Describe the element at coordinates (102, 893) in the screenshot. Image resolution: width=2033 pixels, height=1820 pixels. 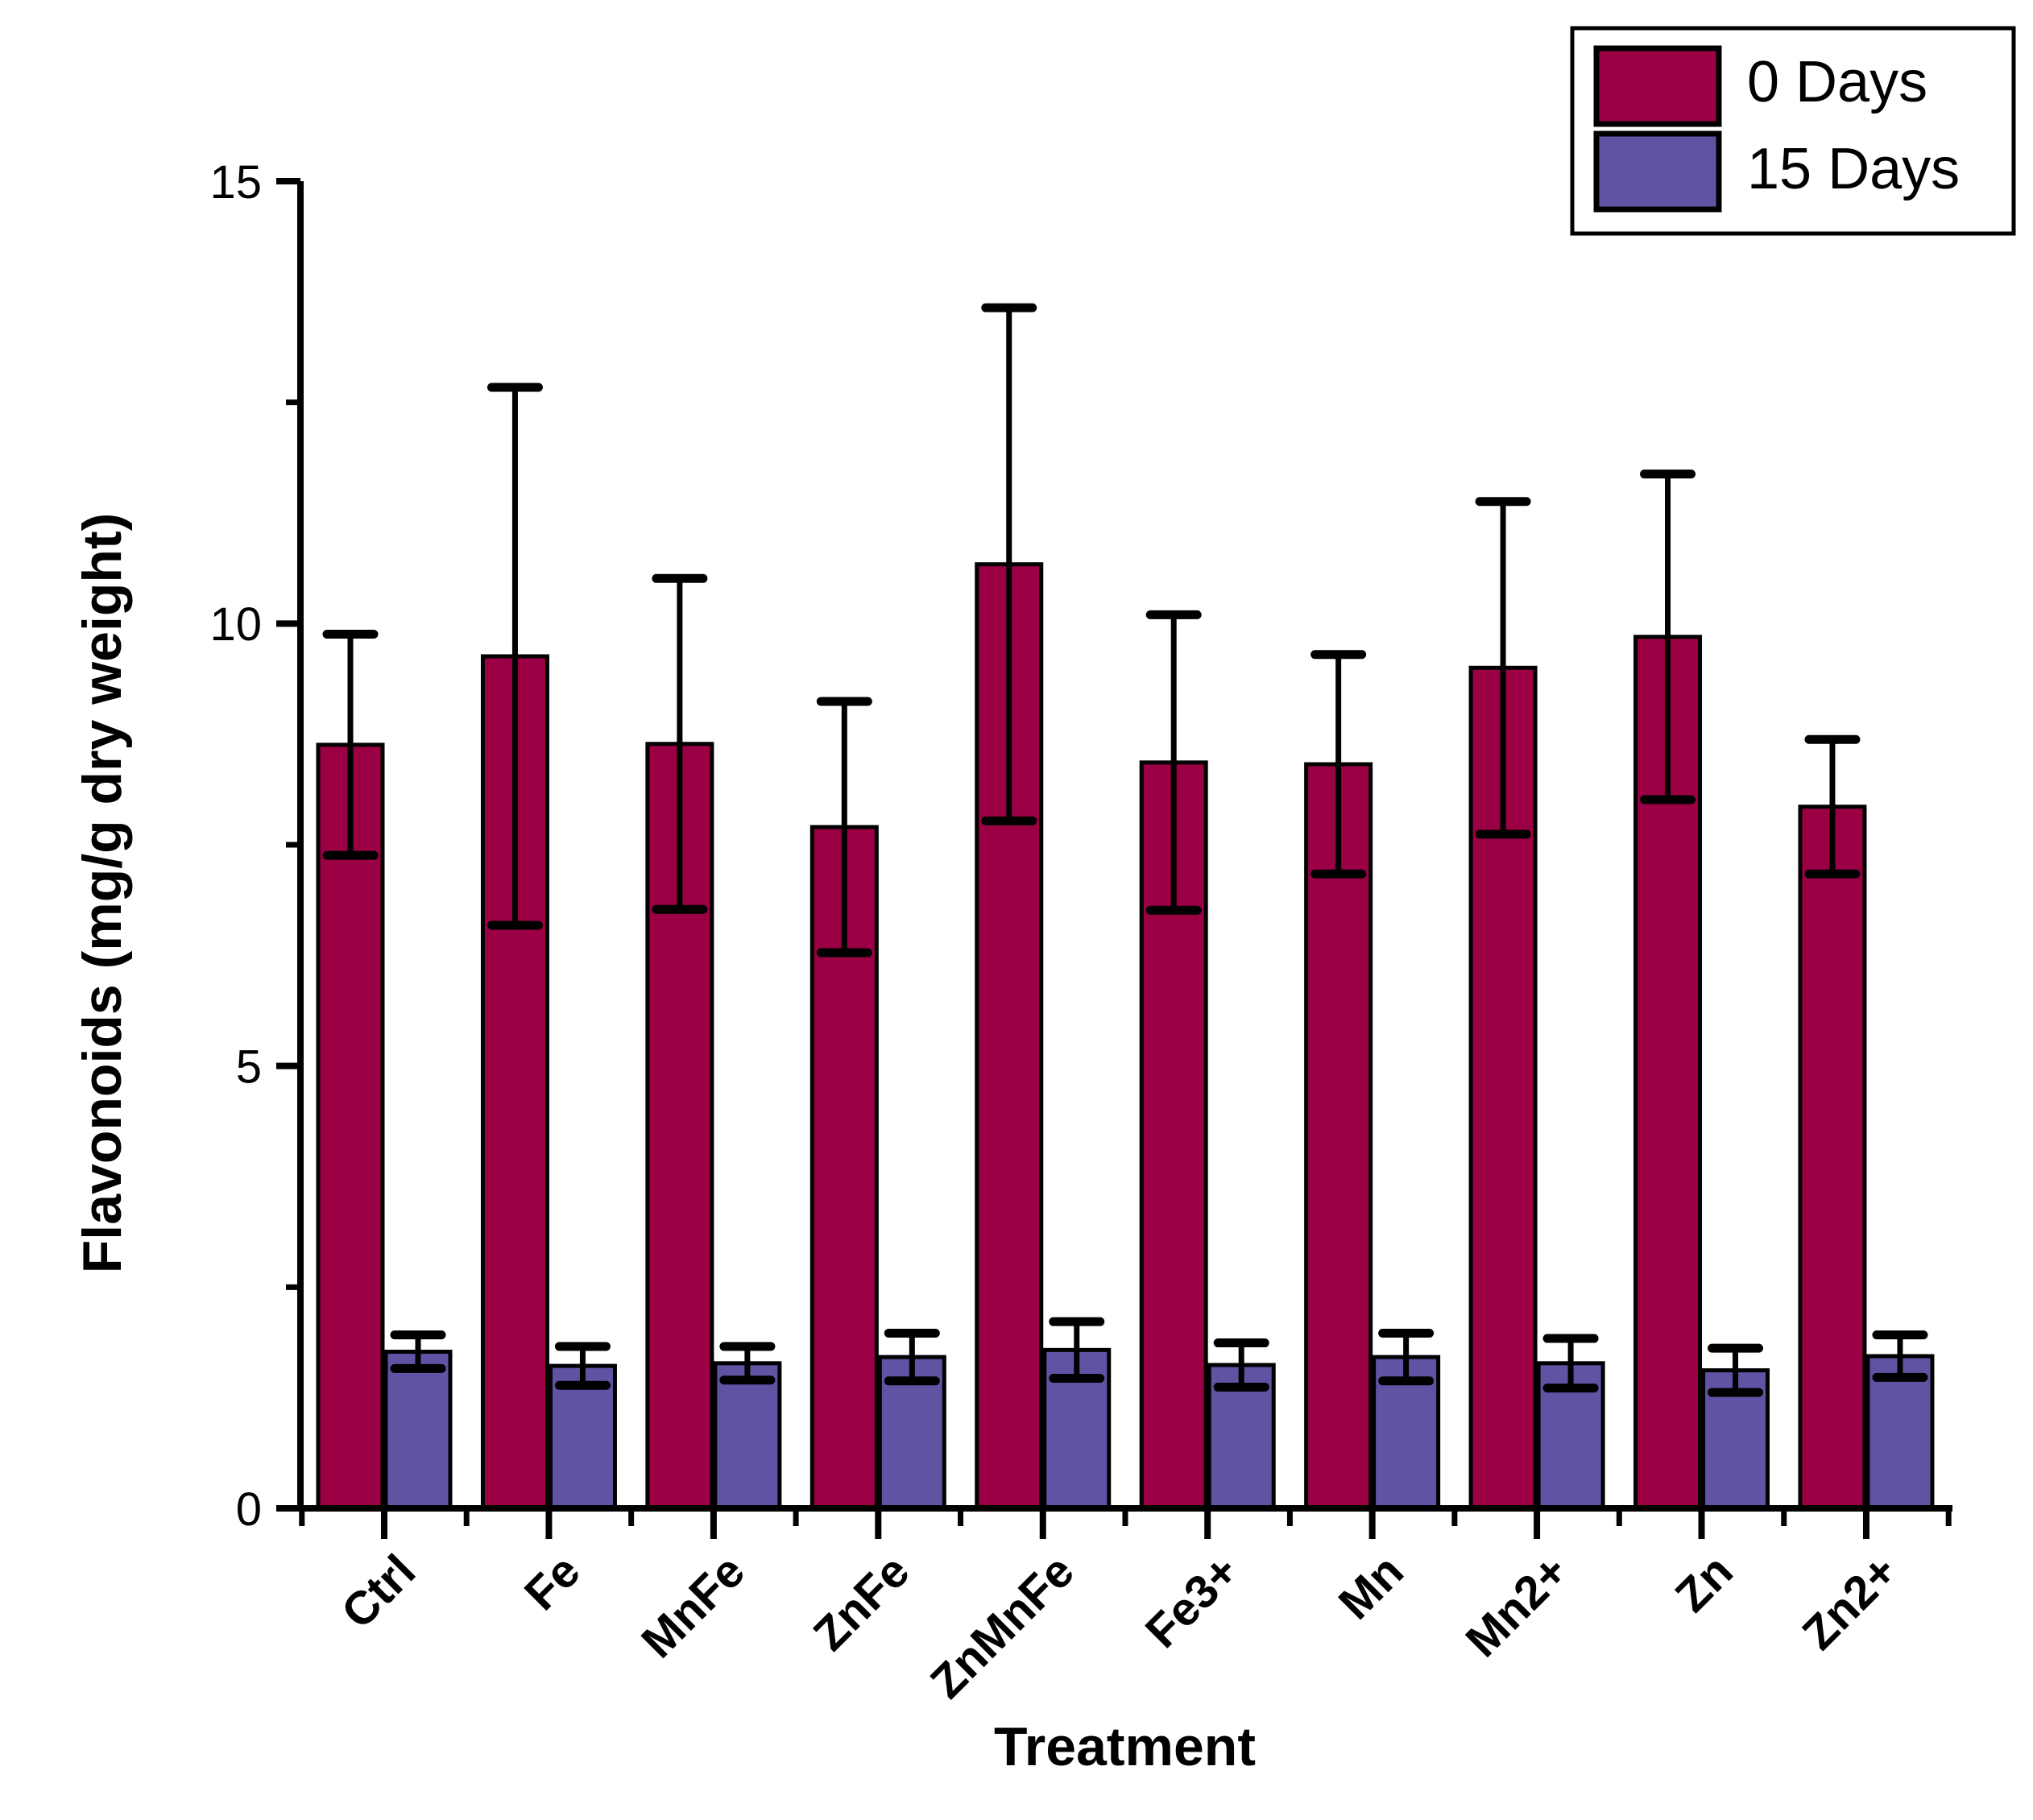
I see `y-axis-title: Flavonoids (mg/g dry weight)` at that location.